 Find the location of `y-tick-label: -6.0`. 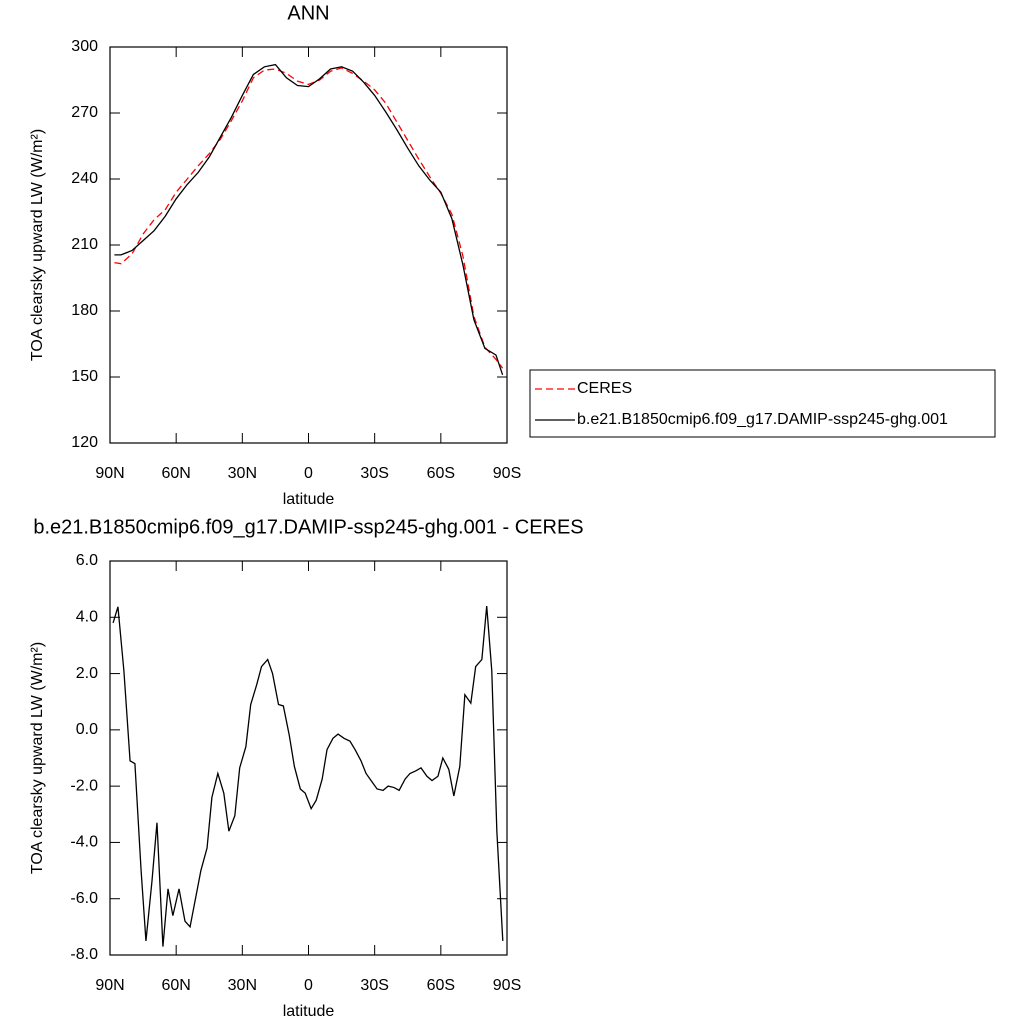

y-tick-label: -6.0 is located at coordinates (84, 898).